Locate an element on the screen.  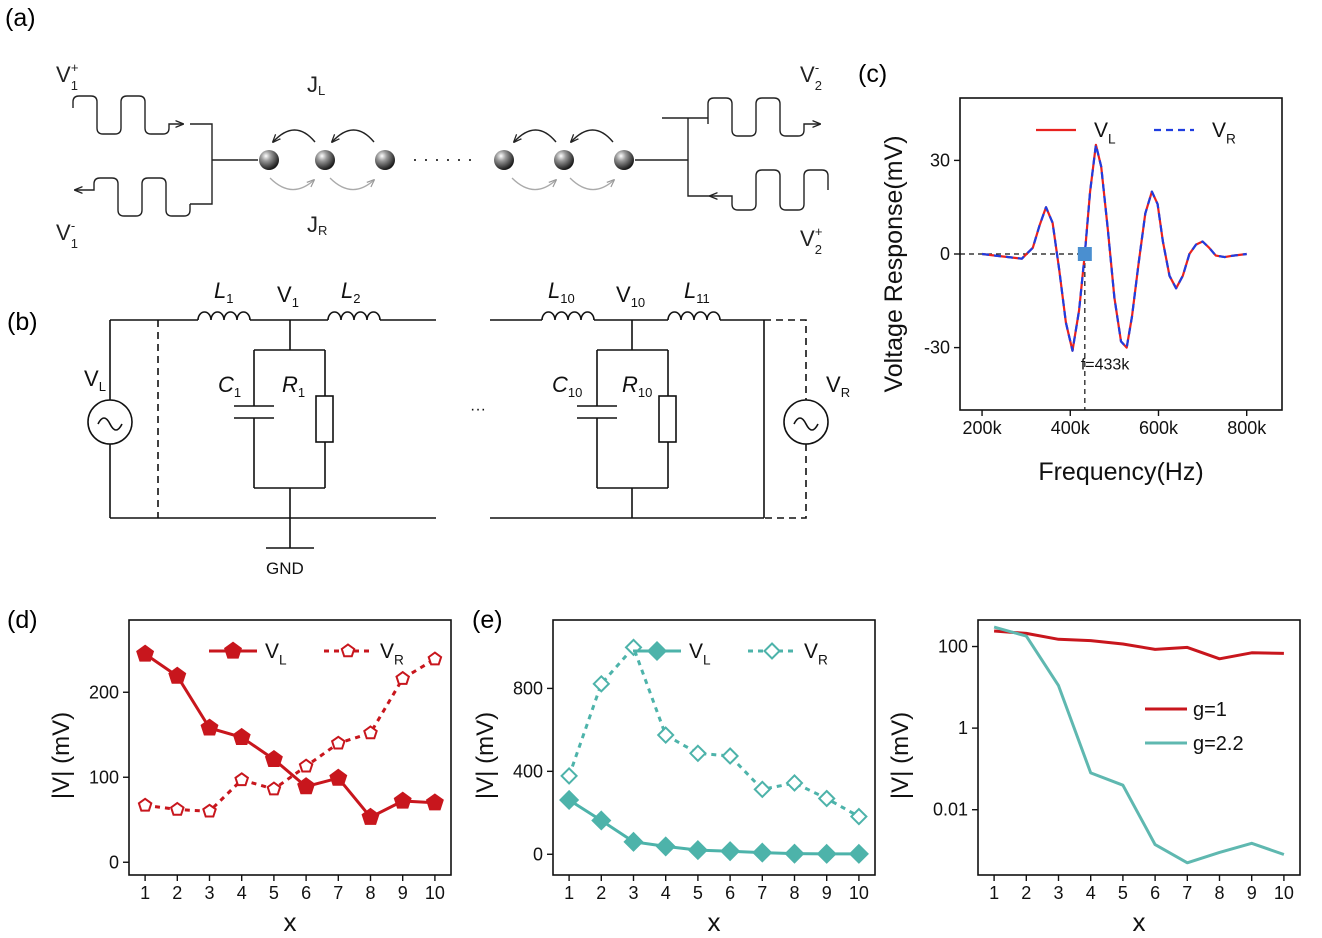
label-jr: JR is located at coordinates (317, 225).